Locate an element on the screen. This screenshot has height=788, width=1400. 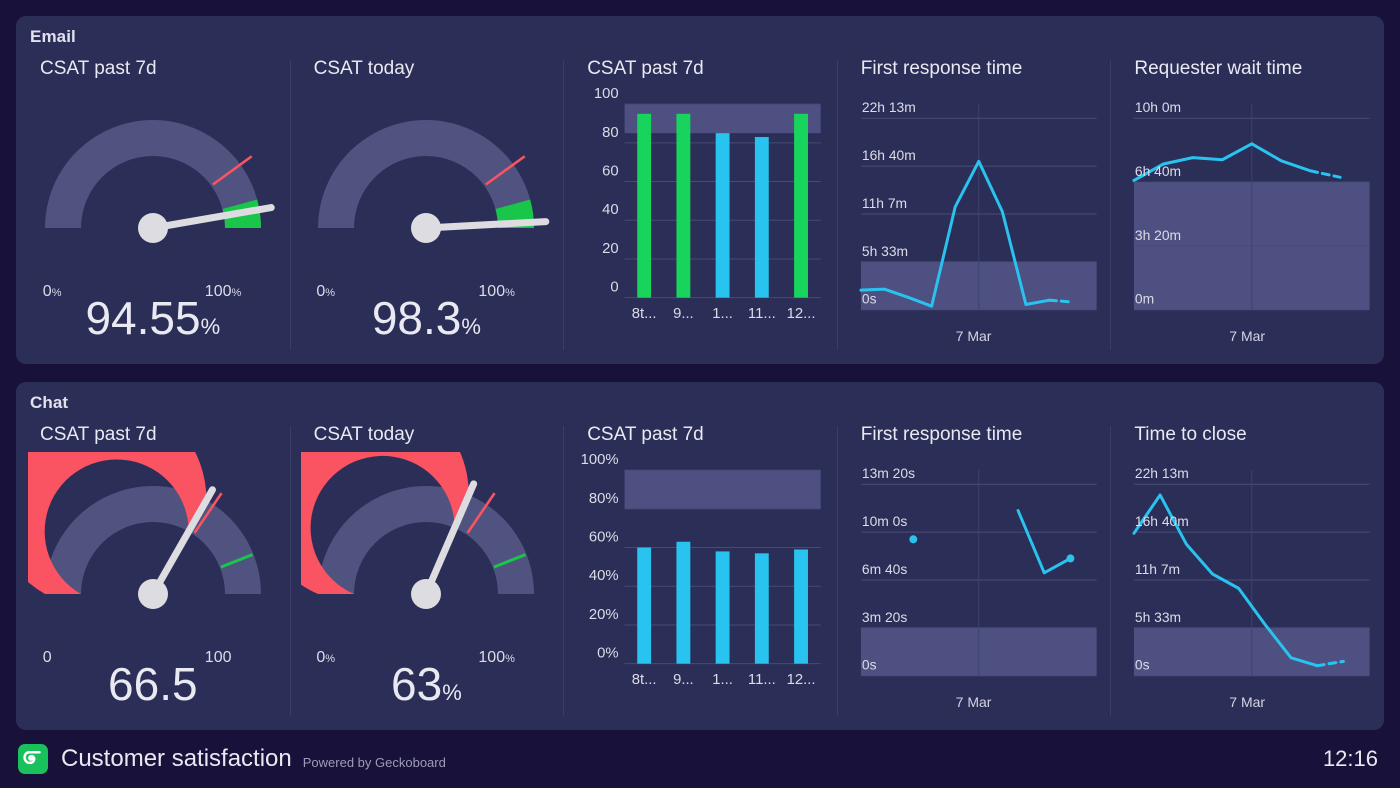
goal-band is located at coordinates (722, 119).